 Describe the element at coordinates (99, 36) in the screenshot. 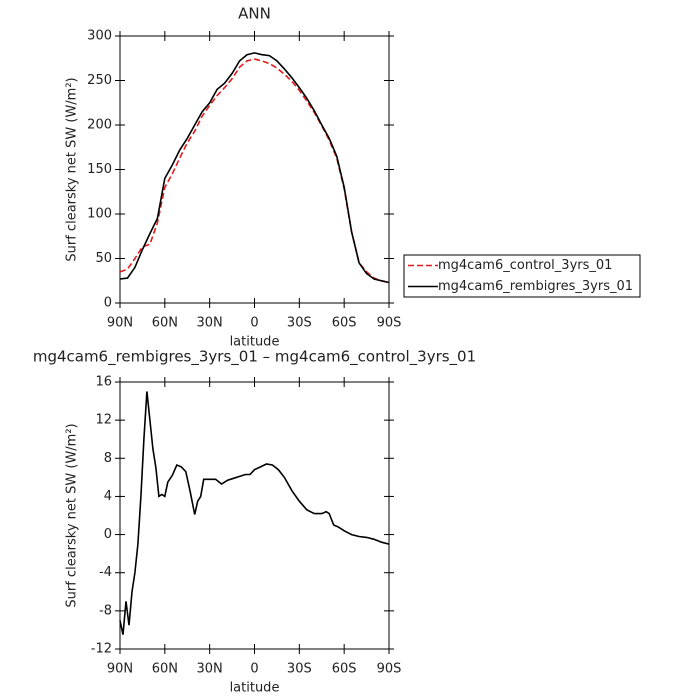

I see `y-tick-label: 300` at that location.